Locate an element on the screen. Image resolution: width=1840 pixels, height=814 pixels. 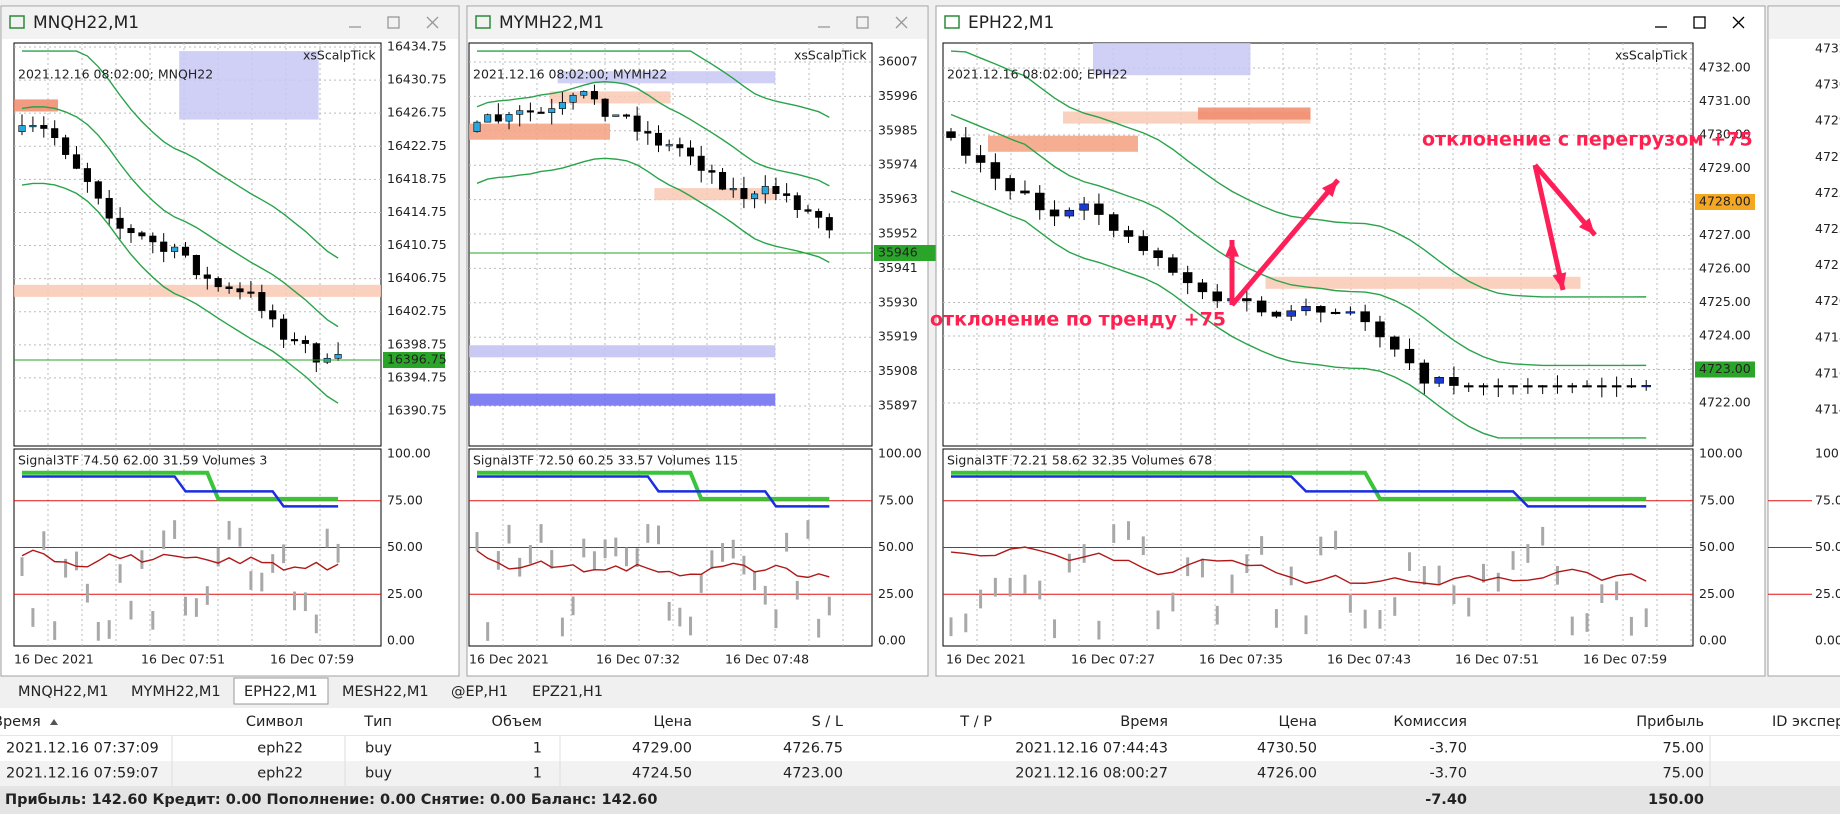
level-label: 25.00 is located at coordinates (405, 593).